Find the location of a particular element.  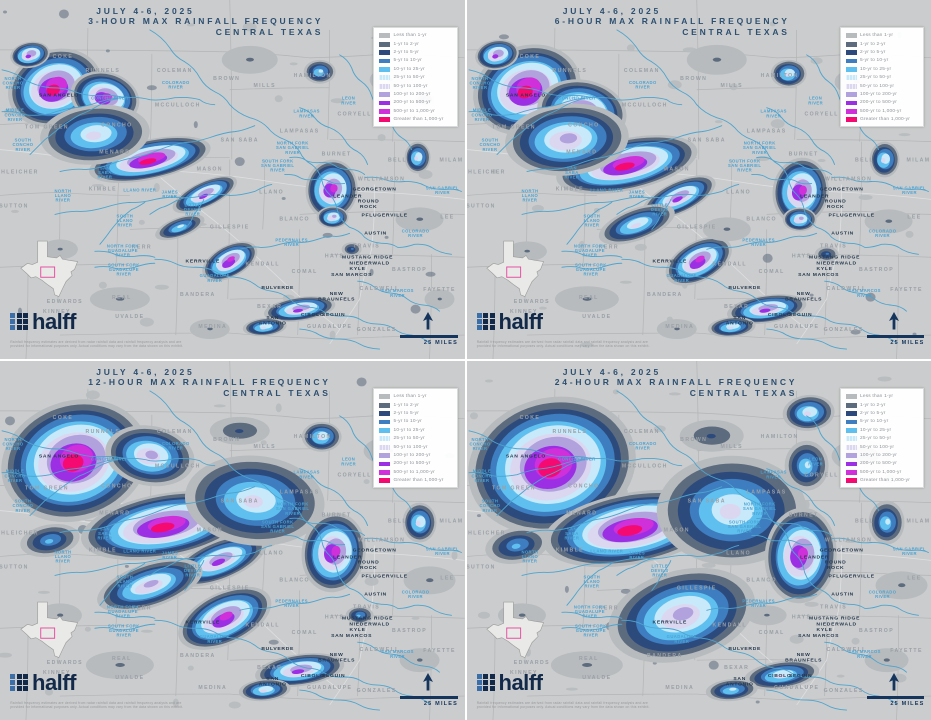

legend-label: Greater than 1,000-yr is located at coordinates (418, 481).